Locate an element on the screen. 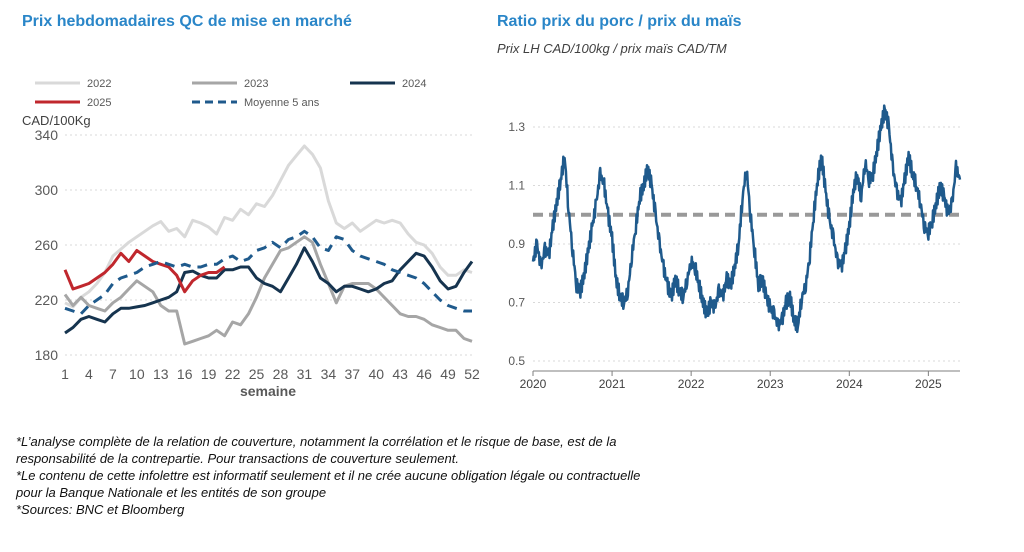 The image size is (1024, 552). right-y-tick-label: 1.1 is located at coordinates (516, 186).